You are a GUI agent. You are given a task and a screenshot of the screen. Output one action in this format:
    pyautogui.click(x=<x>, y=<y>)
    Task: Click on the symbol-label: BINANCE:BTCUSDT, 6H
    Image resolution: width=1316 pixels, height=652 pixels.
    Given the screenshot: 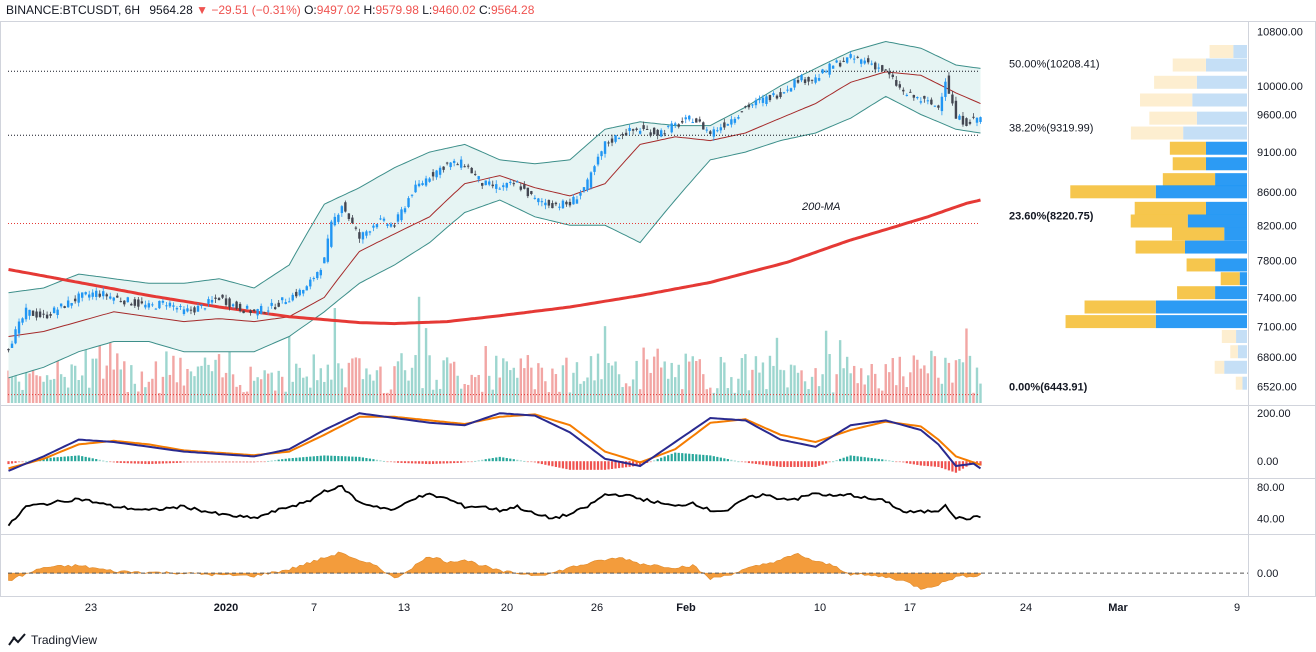 What is the action you would take?
    pyautogui.click(x=73, y=10)
    